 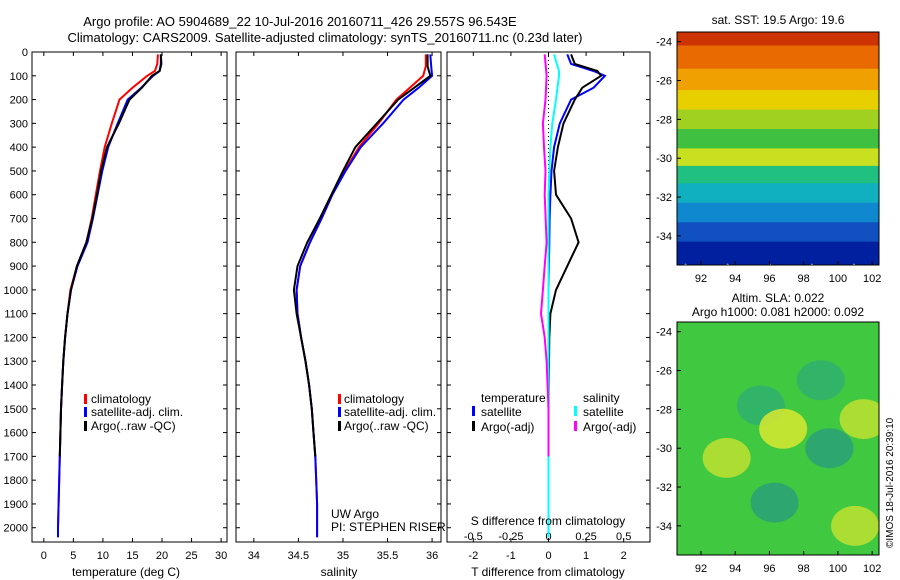 I want to click on difference-lines, so click(x=573, y=296).